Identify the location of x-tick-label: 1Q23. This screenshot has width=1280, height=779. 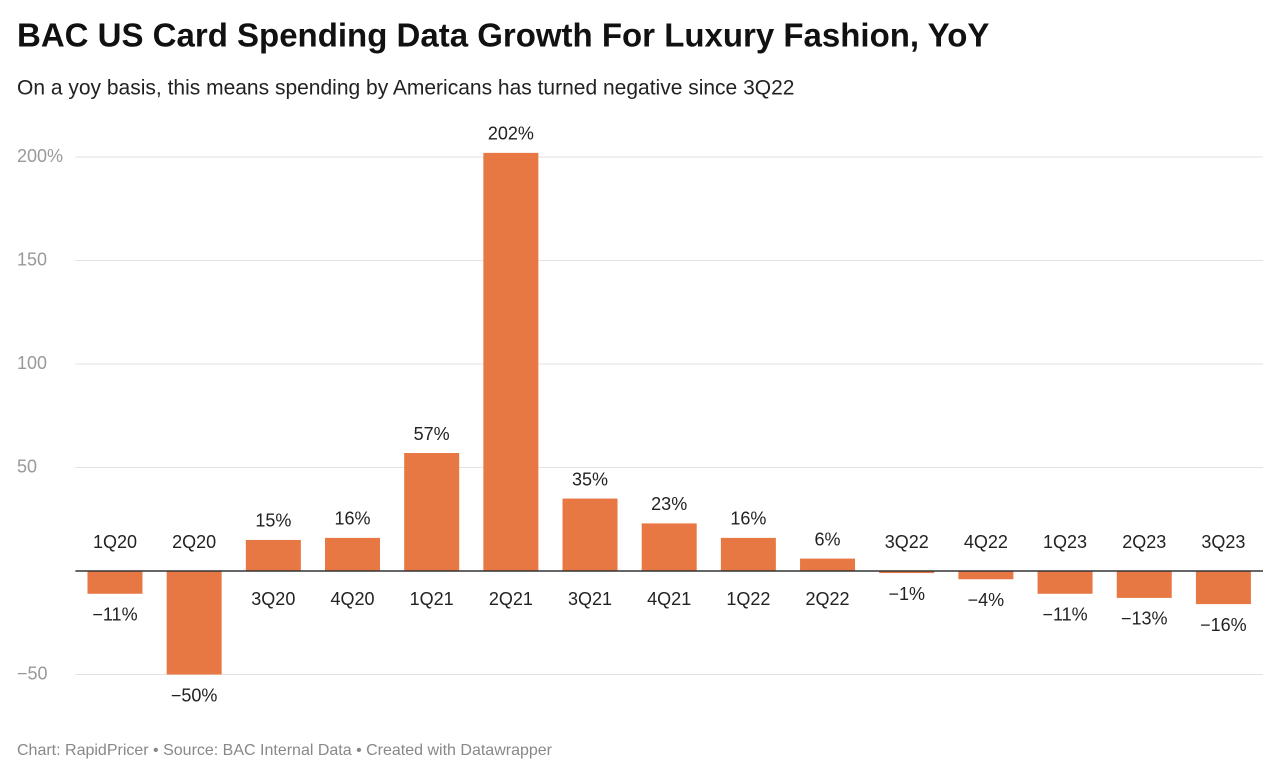
(1065, 542).